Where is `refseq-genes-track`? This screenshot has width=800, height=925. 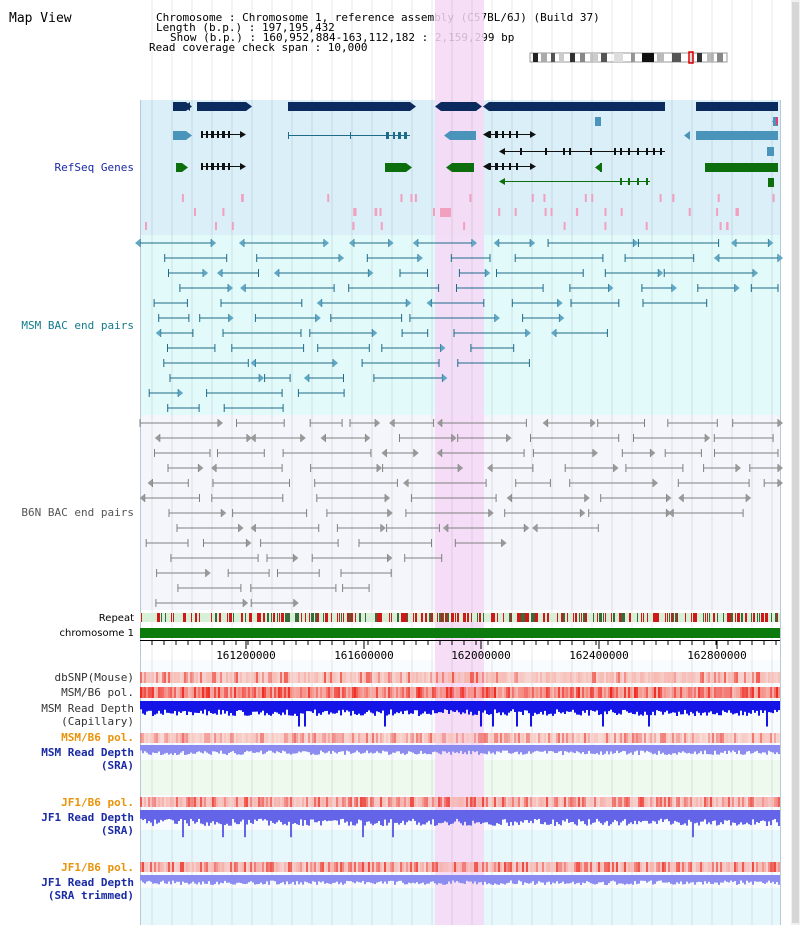
refseq-genes-track is located at coordinates (461, 166).